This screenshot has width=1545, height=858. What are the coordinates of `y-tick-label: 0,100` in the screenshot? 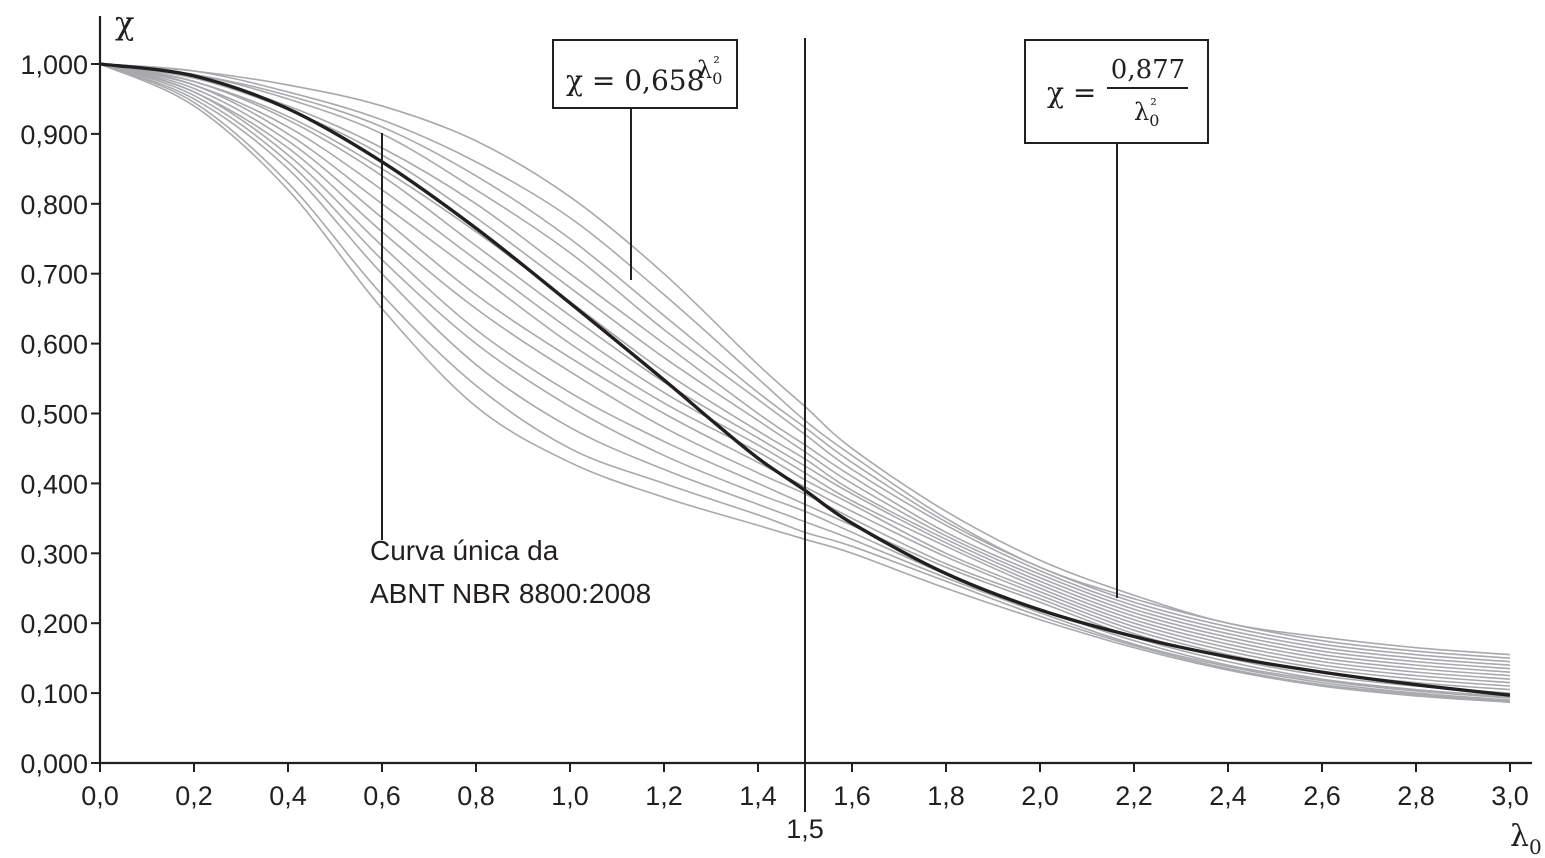 It's located at (54, 694).